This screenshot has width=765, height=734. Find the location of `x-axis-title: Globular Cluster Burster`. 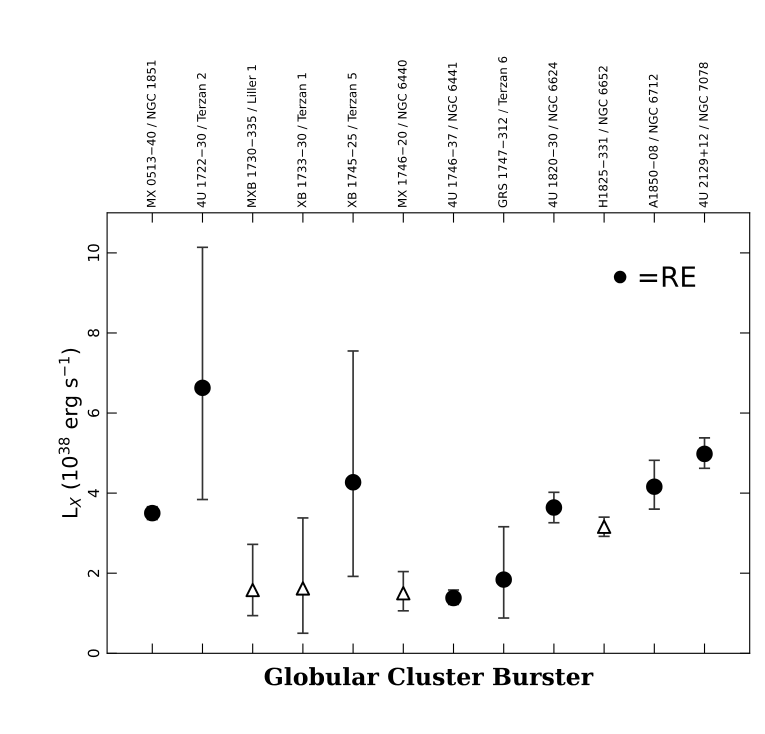

x-axis-title: Globular Cluster Burster is located at coordinates (429, 676).